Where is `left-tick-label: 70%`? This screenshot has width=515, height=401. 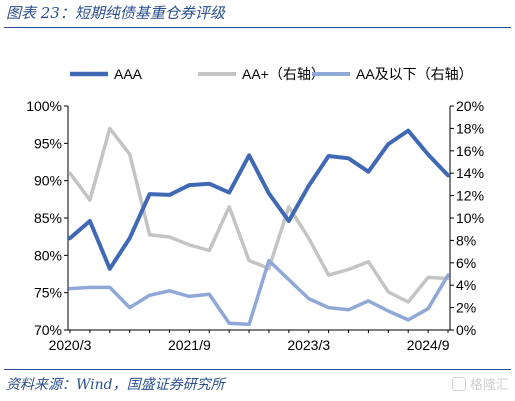 left-tick-label: 70% is located at coordinates (48, 330).